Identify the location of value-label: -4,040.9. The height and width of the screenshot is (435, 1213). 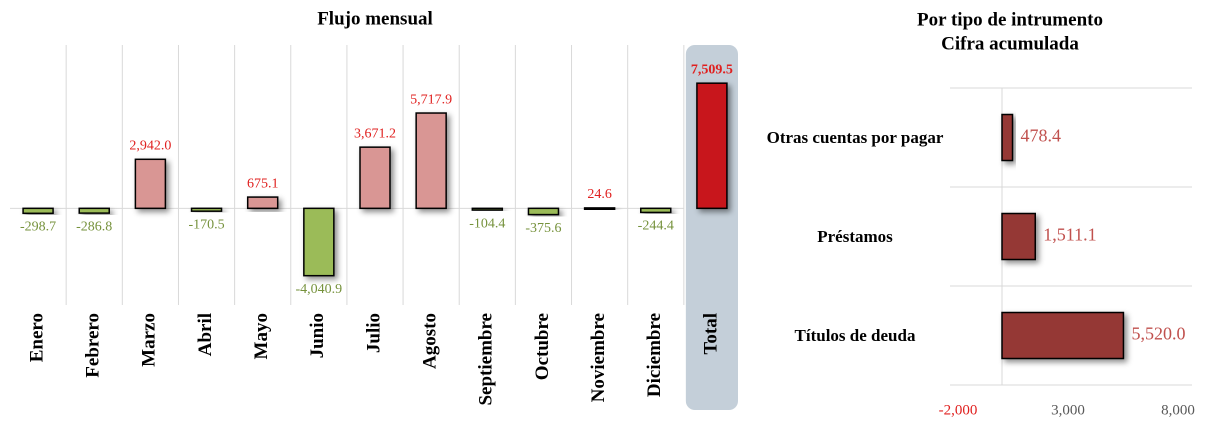
(319, 289).